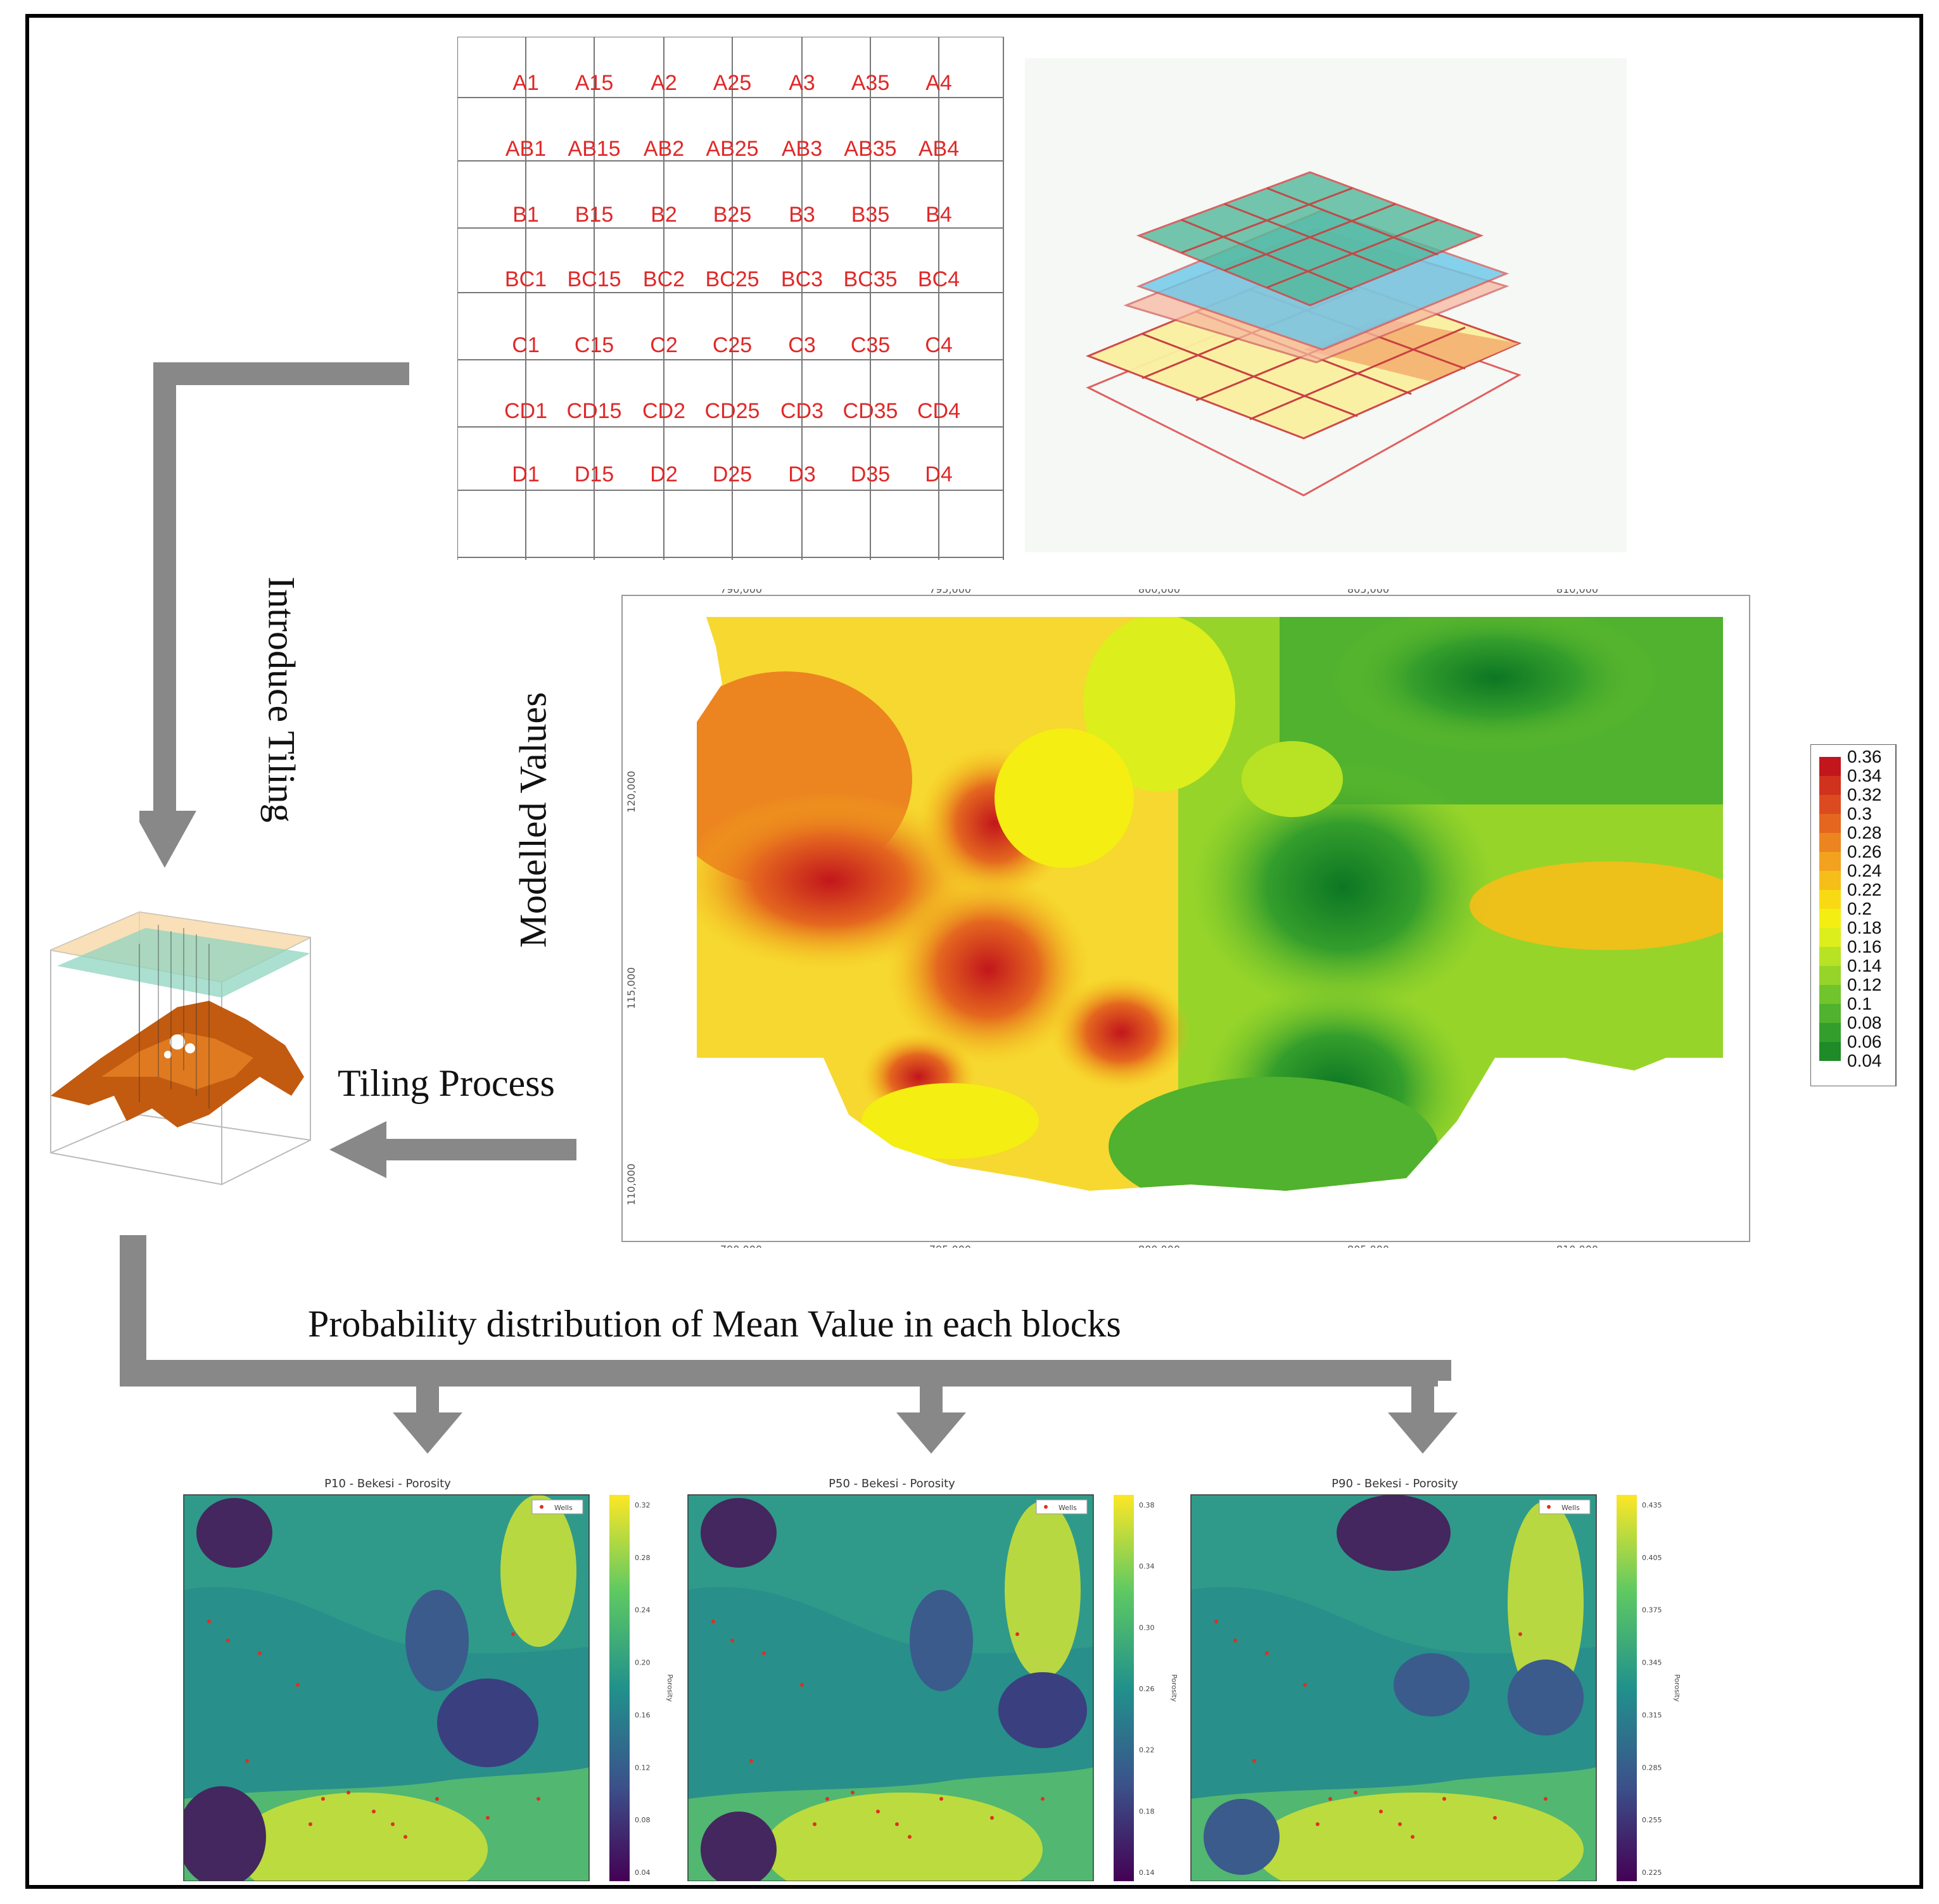 The image size is (1939, 1904). I want to click on grid-cell-label: A4, so click(939, 83).